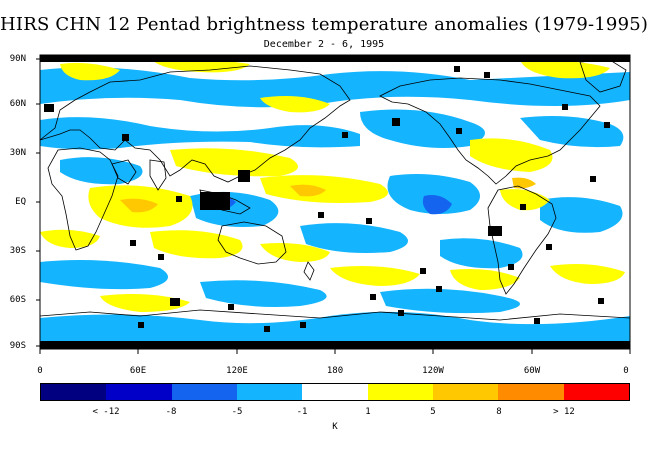 This screenshot has height=468, width=648. I want to click on legend-label-minus-8: -8, so click(171, 412).